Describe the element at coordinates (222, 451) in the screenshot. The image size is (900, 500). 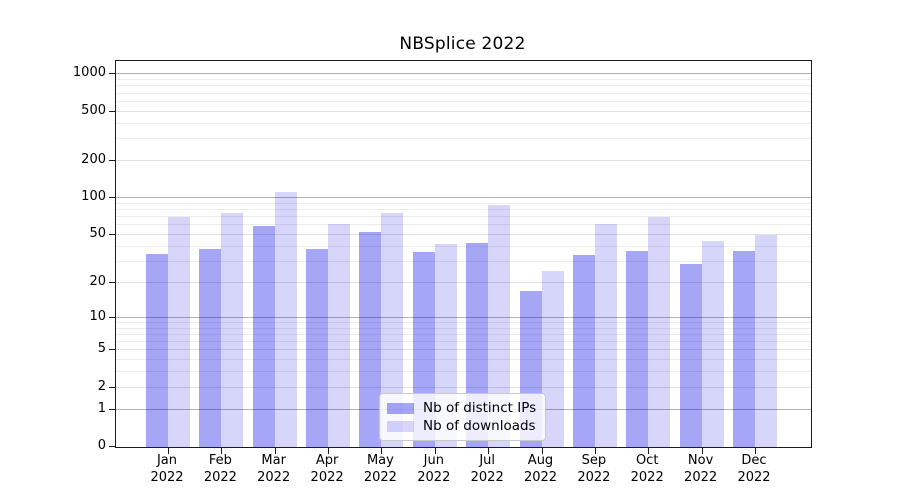
I see `x-tick-feb` at that location.